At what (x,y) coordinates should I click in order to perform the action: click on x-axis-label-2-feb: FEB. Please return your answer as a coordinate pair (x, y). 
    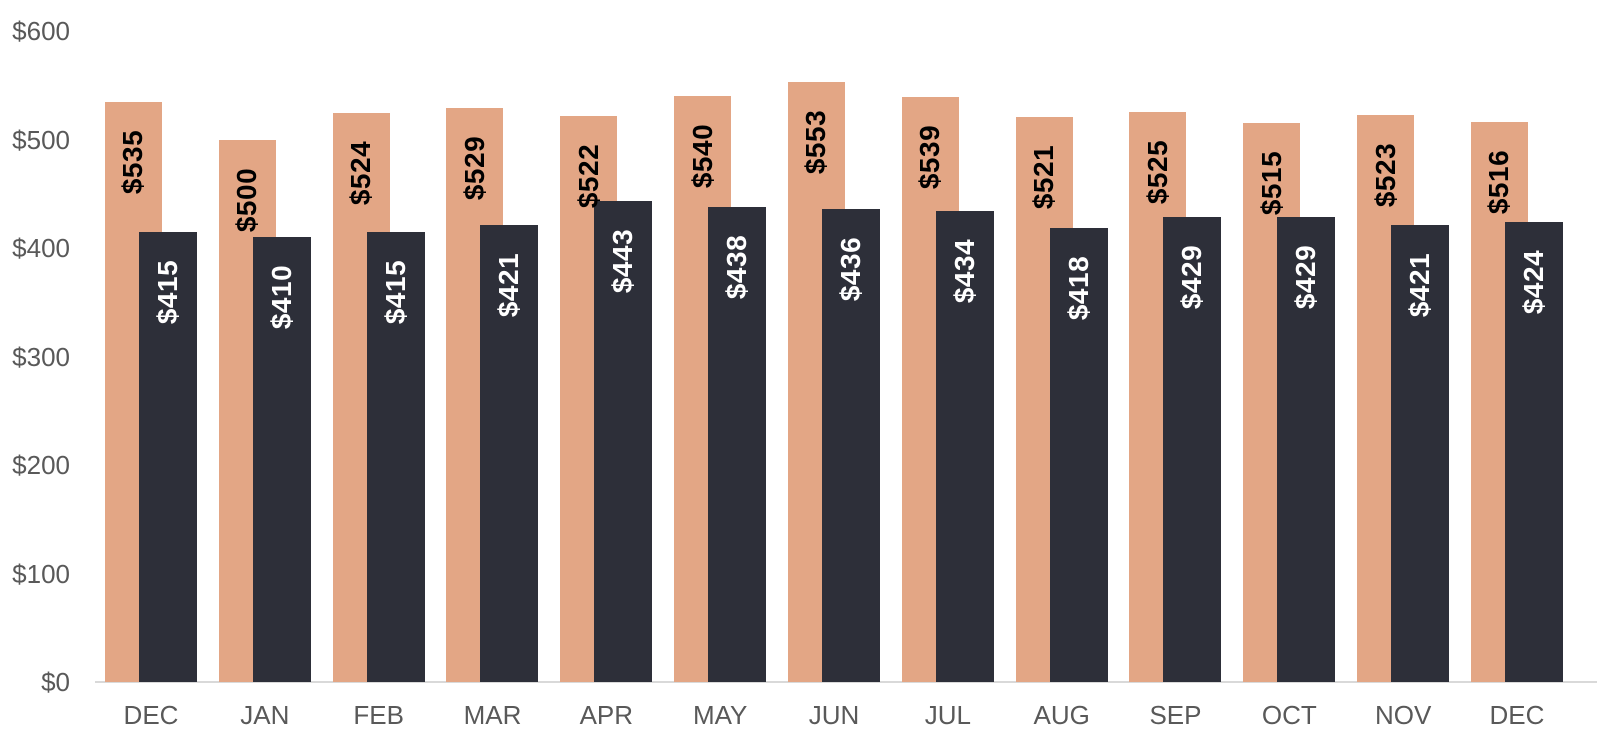
    Looking at the image, I should click on (378, 715).